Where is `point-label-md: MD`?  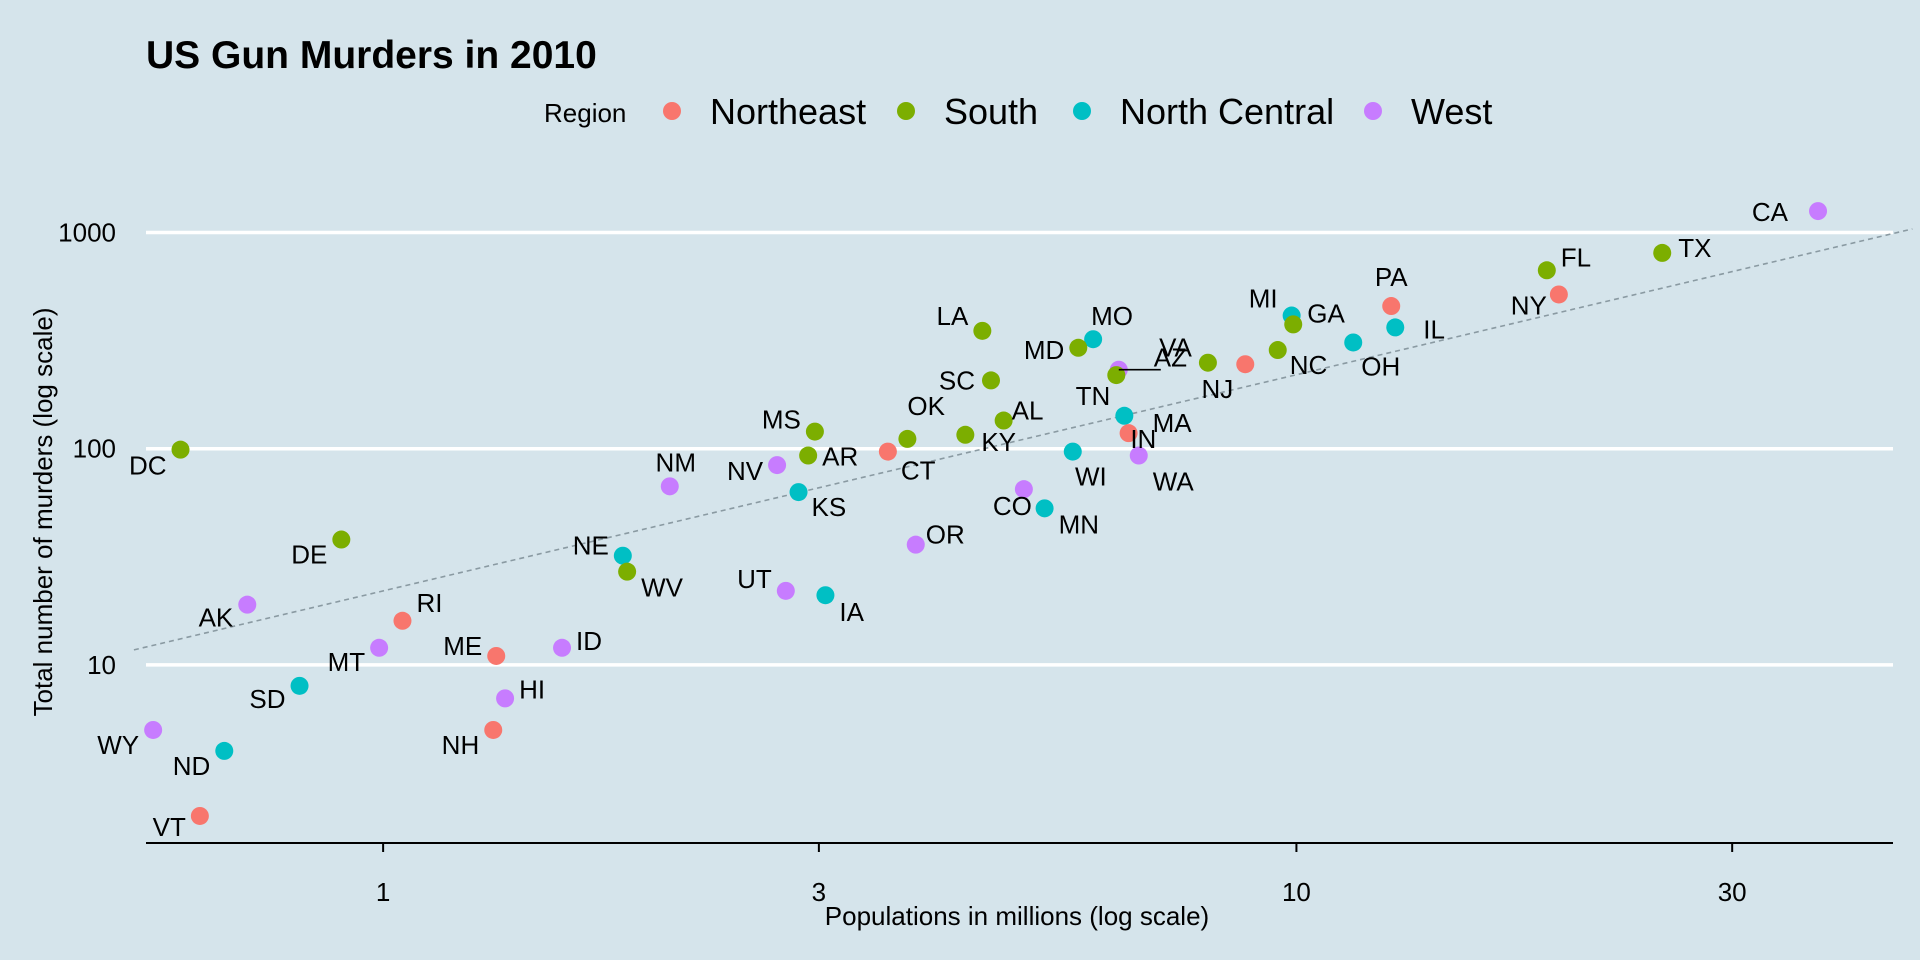 point-label-md: MD is located at coordinates (1044, 350).